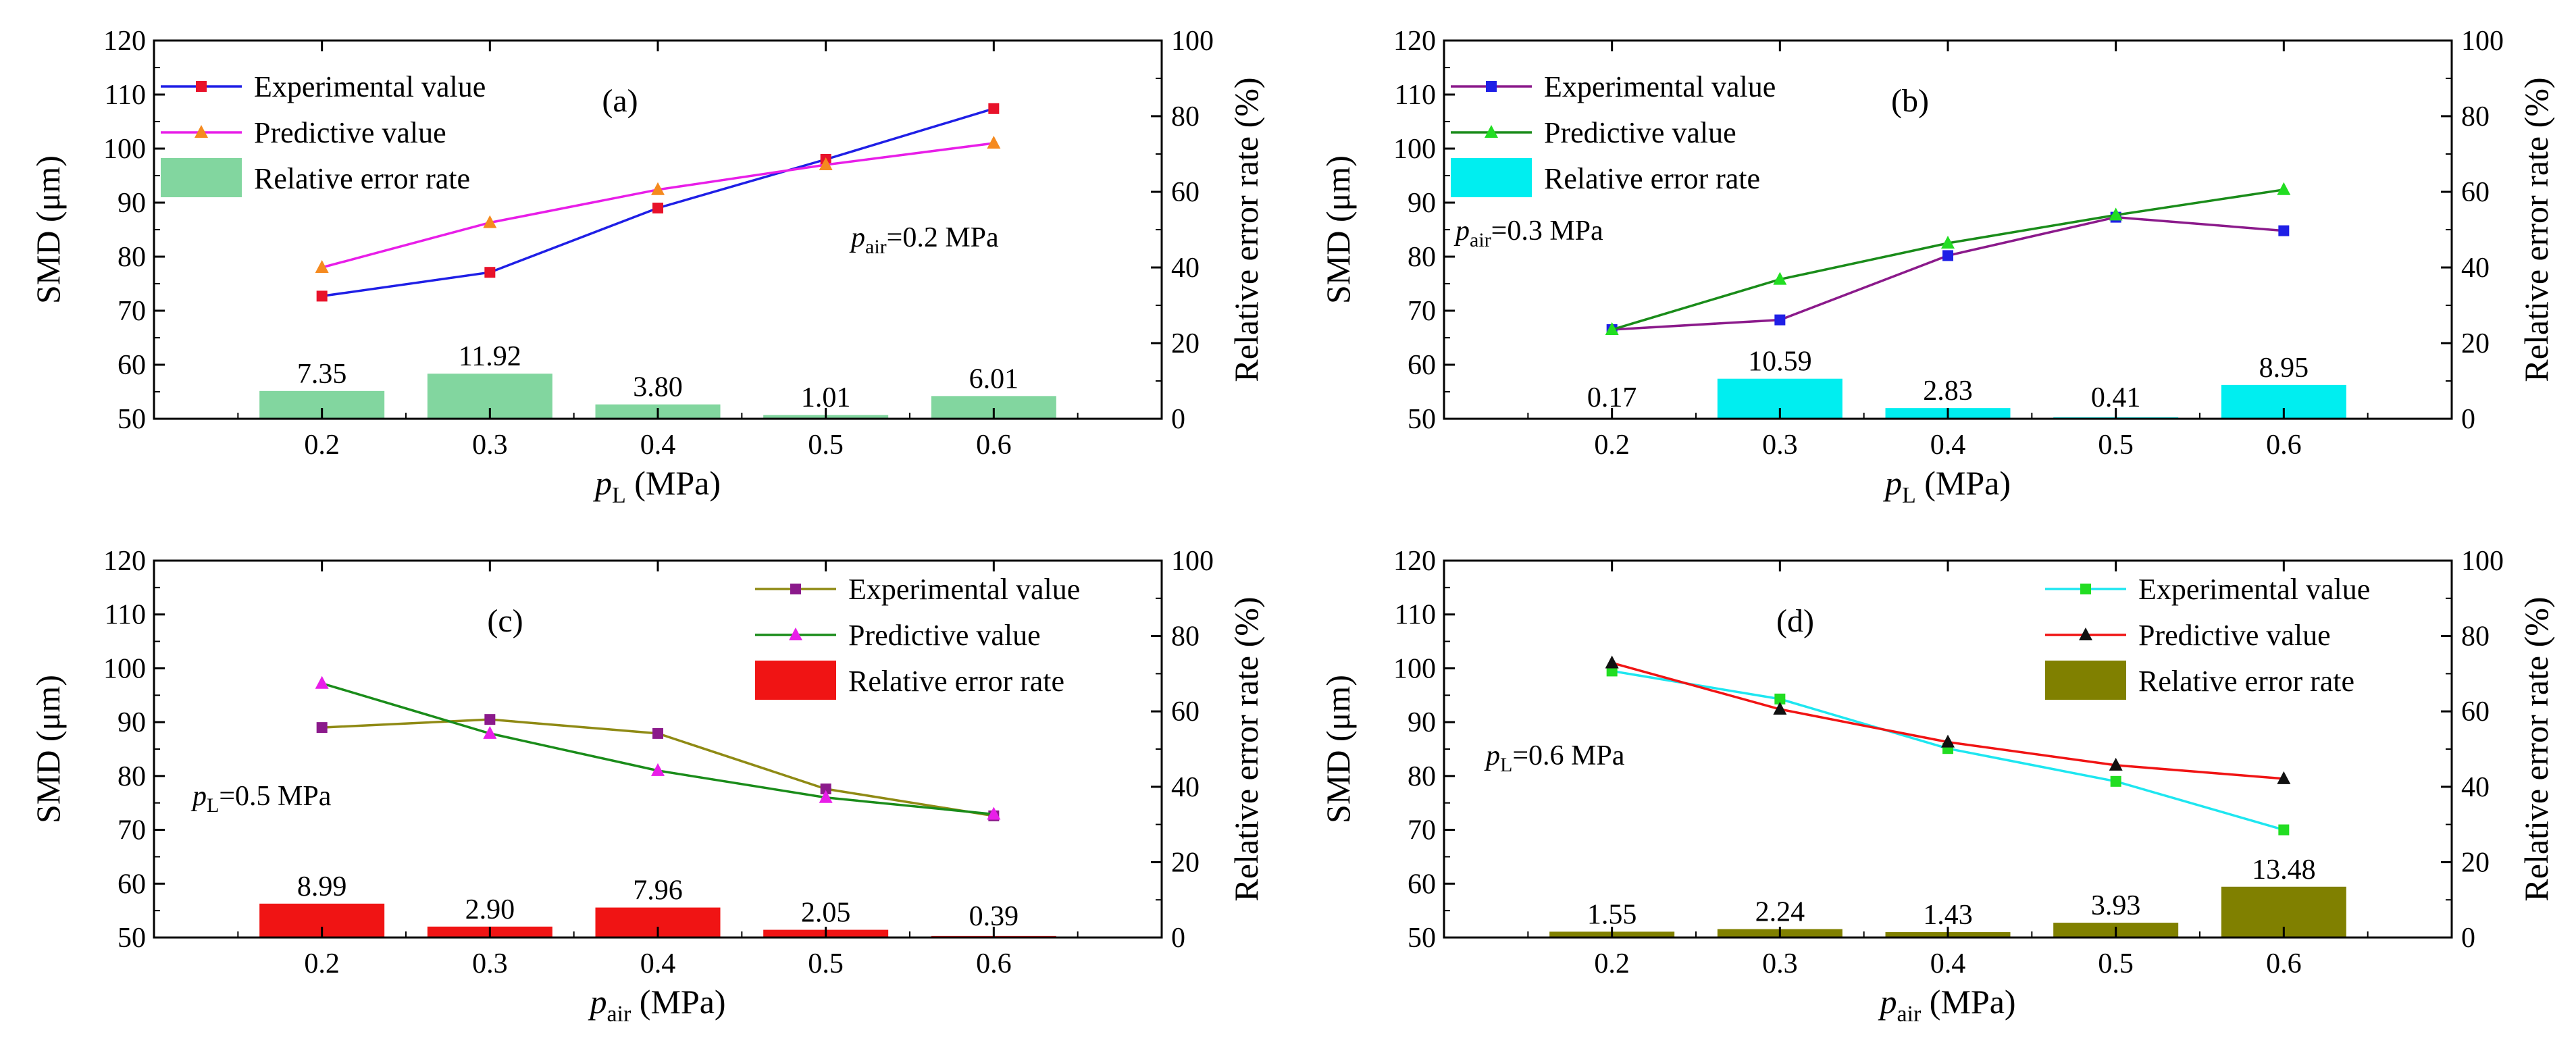  Describe the element at coordinates (2284, 445) in the screenshot. I see `x-tick-label: 0.6` at that location.